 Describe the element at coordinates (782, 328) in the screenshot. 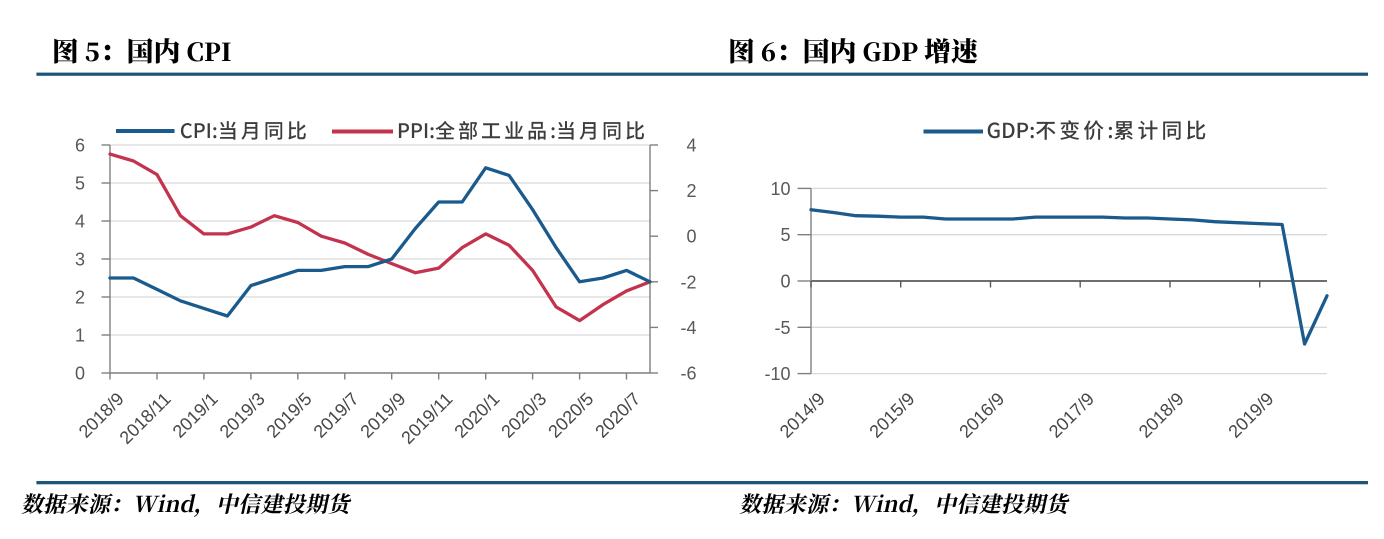

I see `svg-text: -5` at that location.